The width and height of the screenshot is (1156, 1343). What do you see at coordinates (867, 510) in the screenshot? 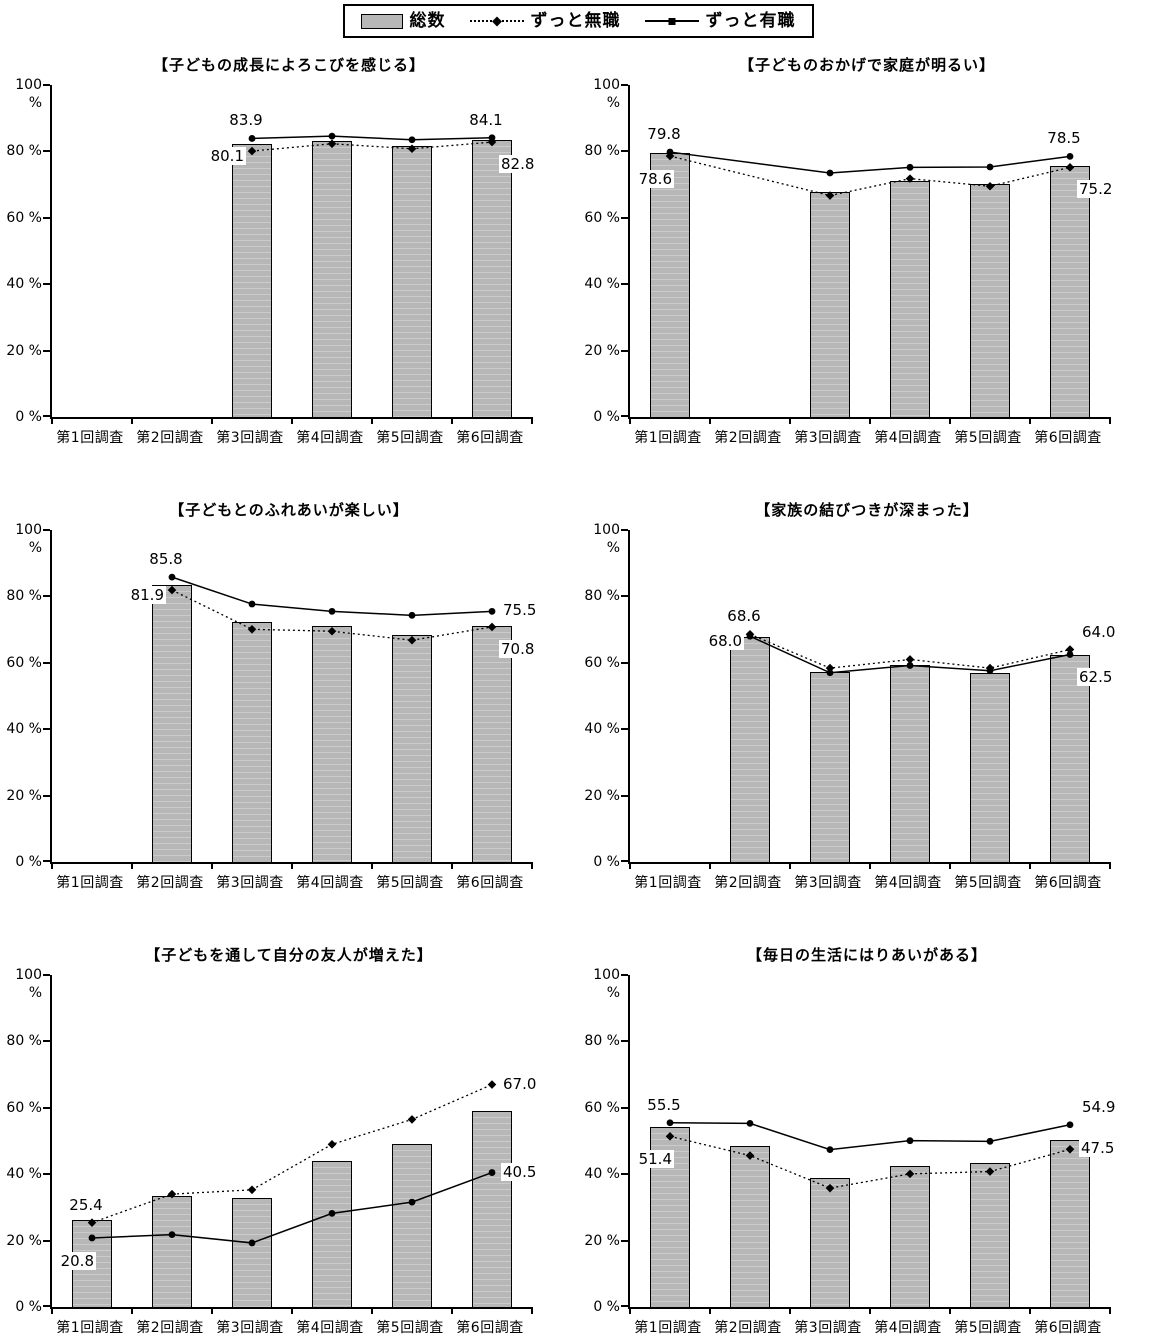
I see `chart-title: 【家族の結びつきが深まった】` at bounding box center [867, 510].